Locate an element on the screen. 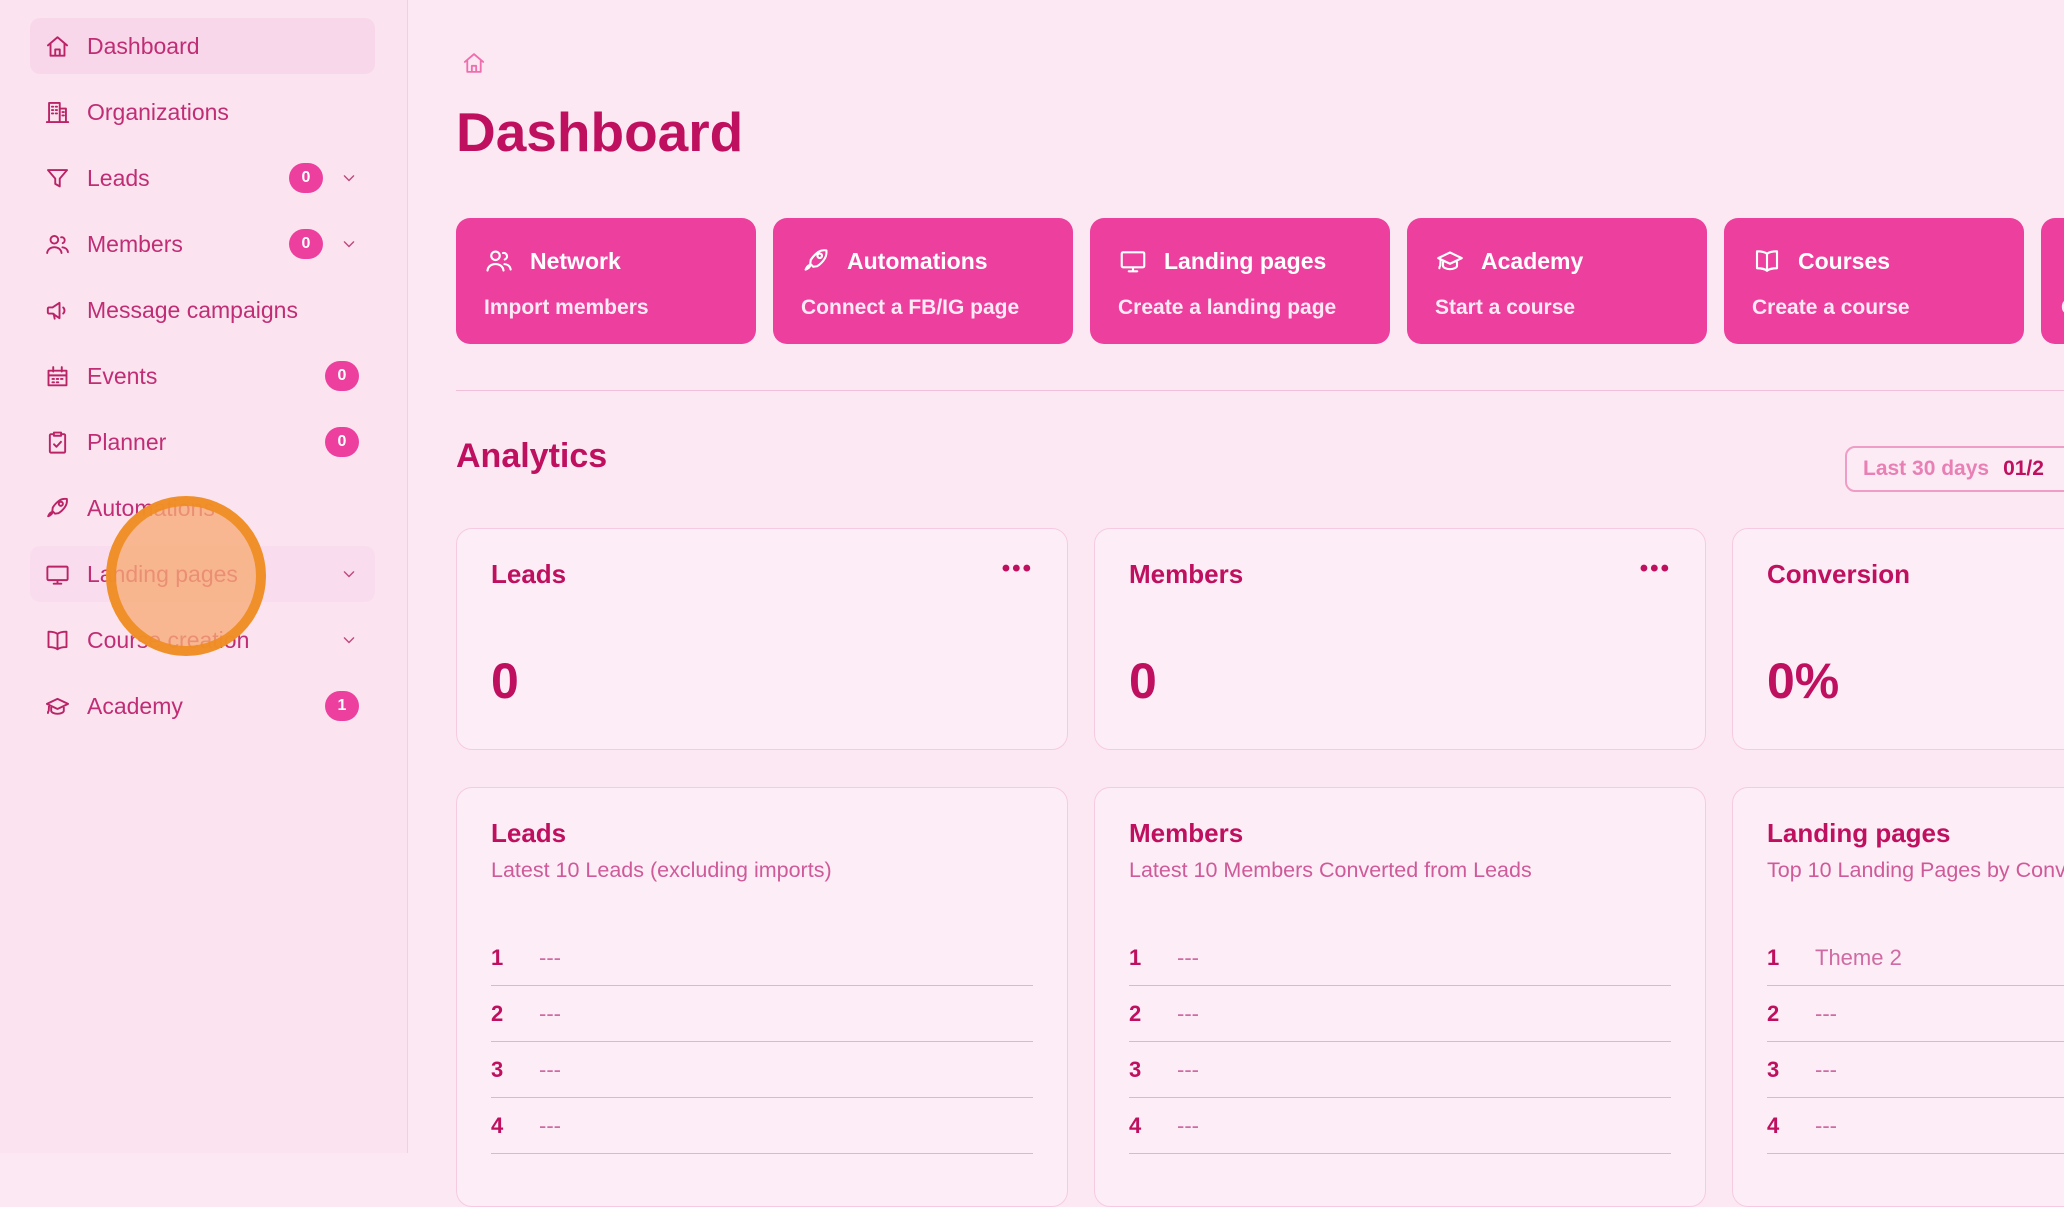 This screenshot has width=2064, height=1207. sidebar-item-message-campaigns: Message campaigns is located at coordinates (202, 310).